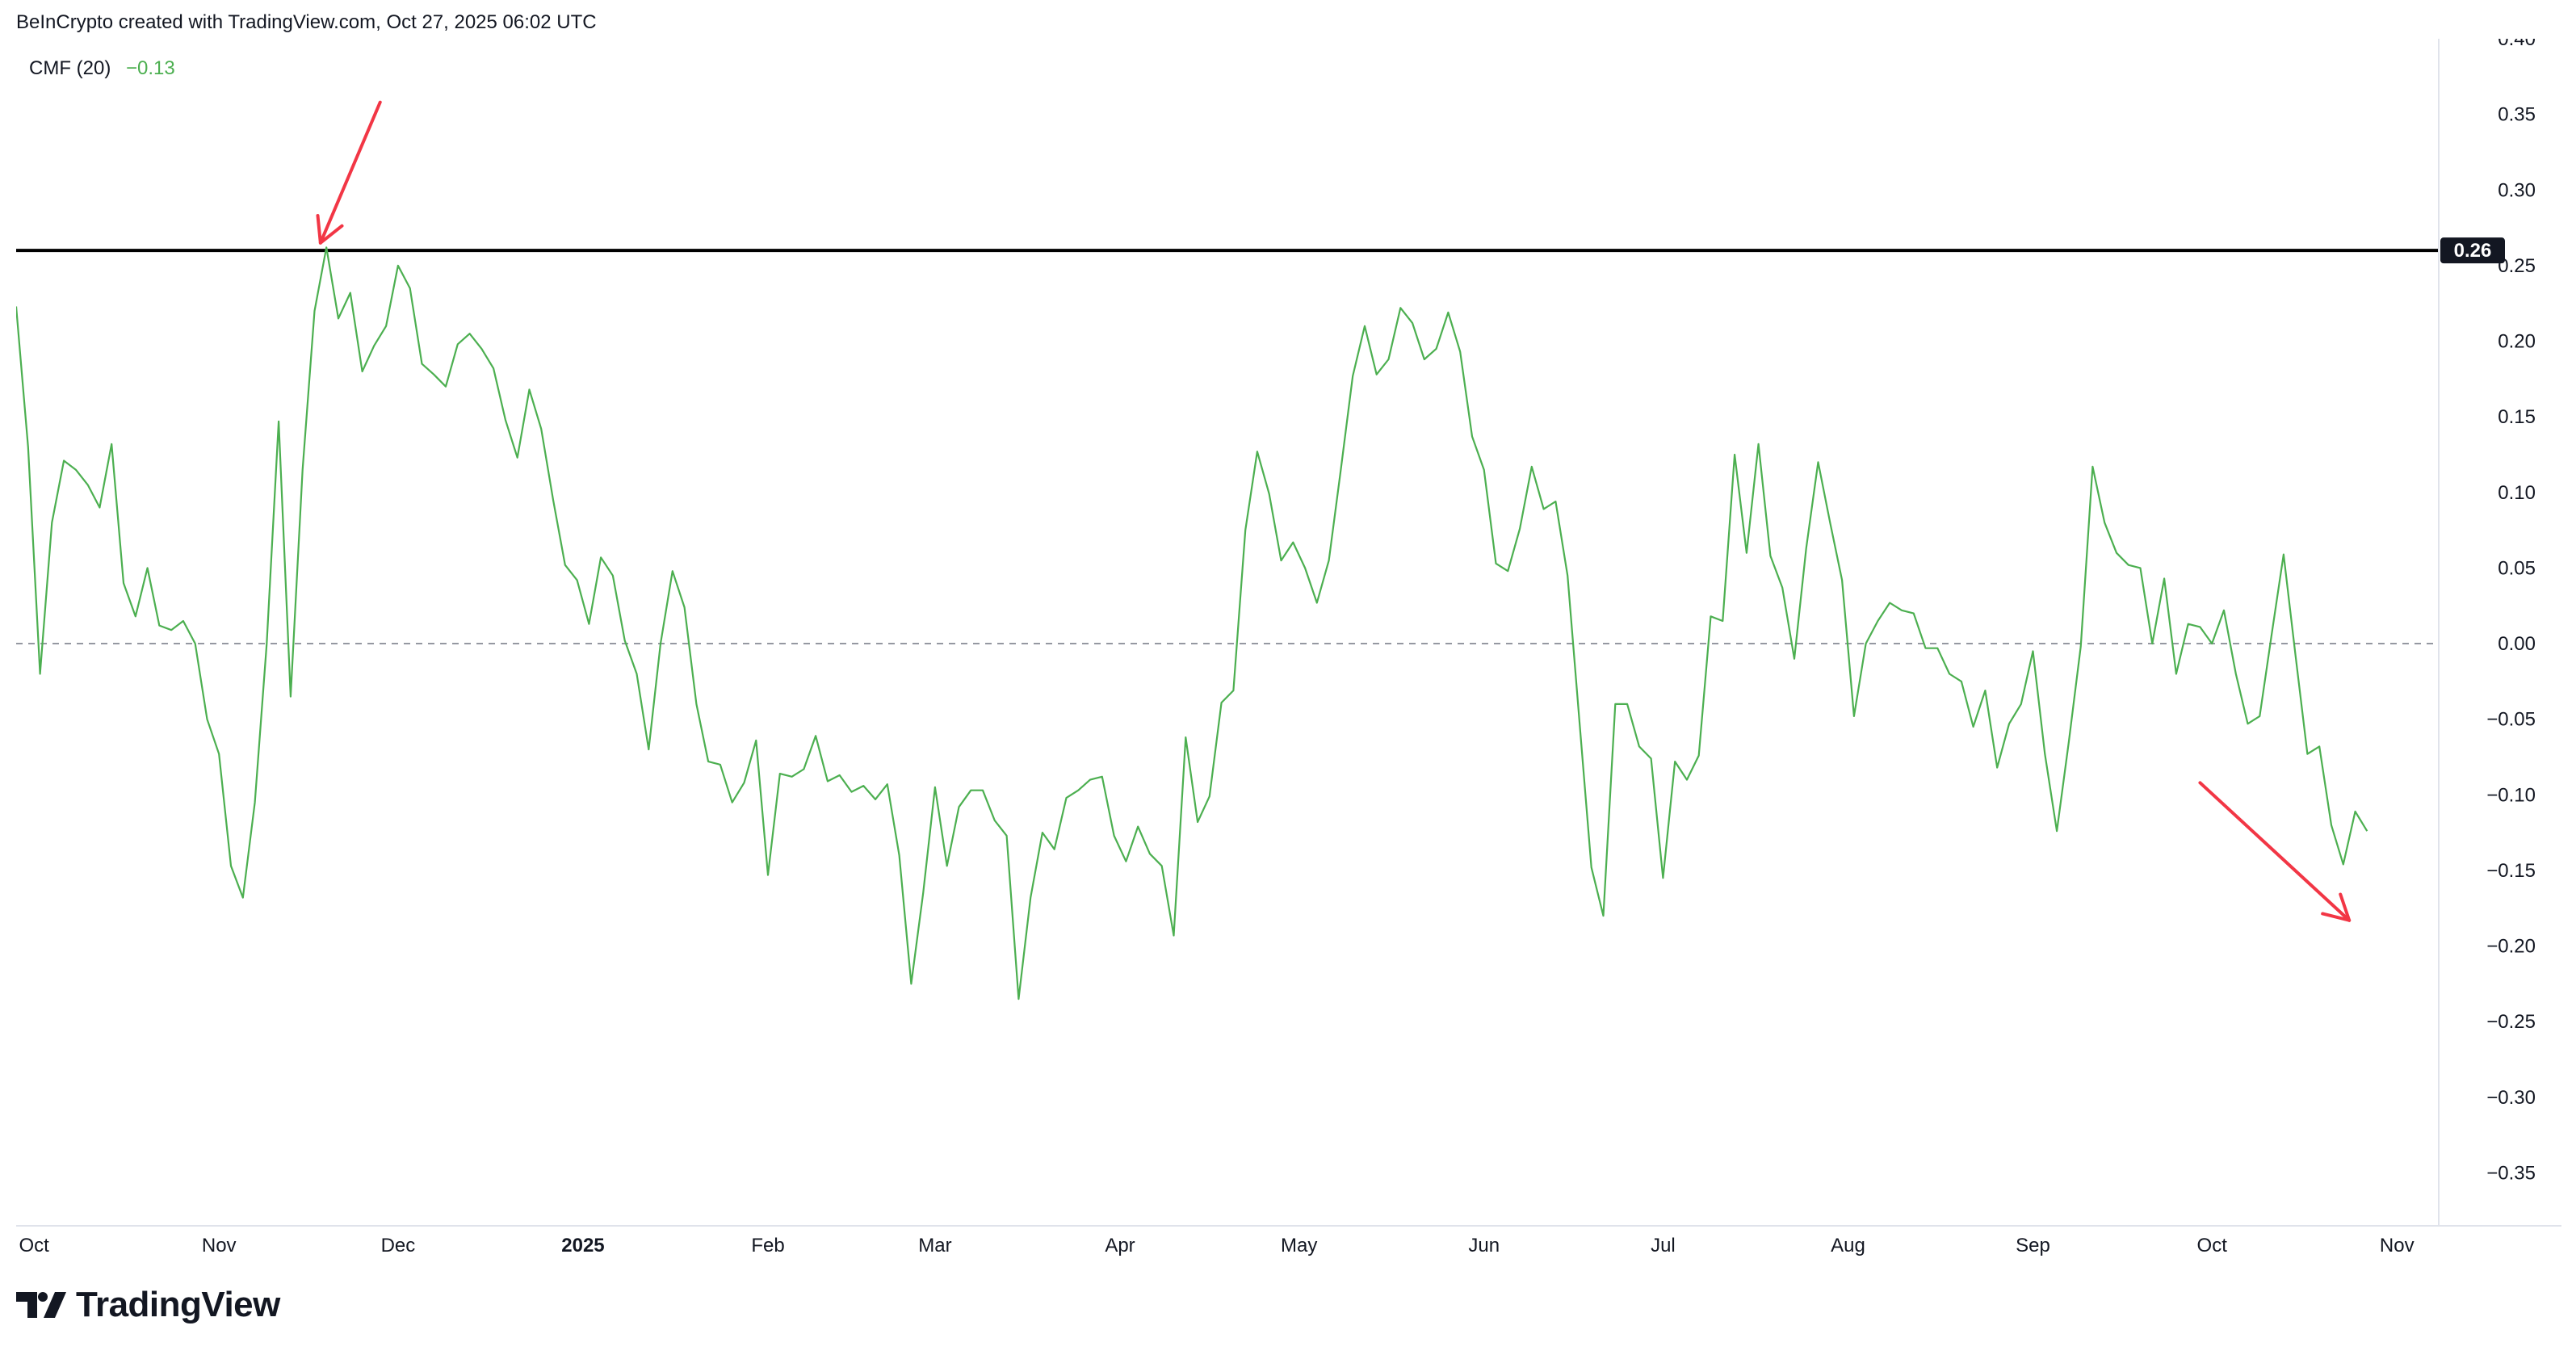 Image resolution: width=2576 pixels, height=1355 pixels. What do you see at coordinates (2511, 795) in the screenshot?
I see `y-tick-label: −0.10` at bounding box center [2511, 795].